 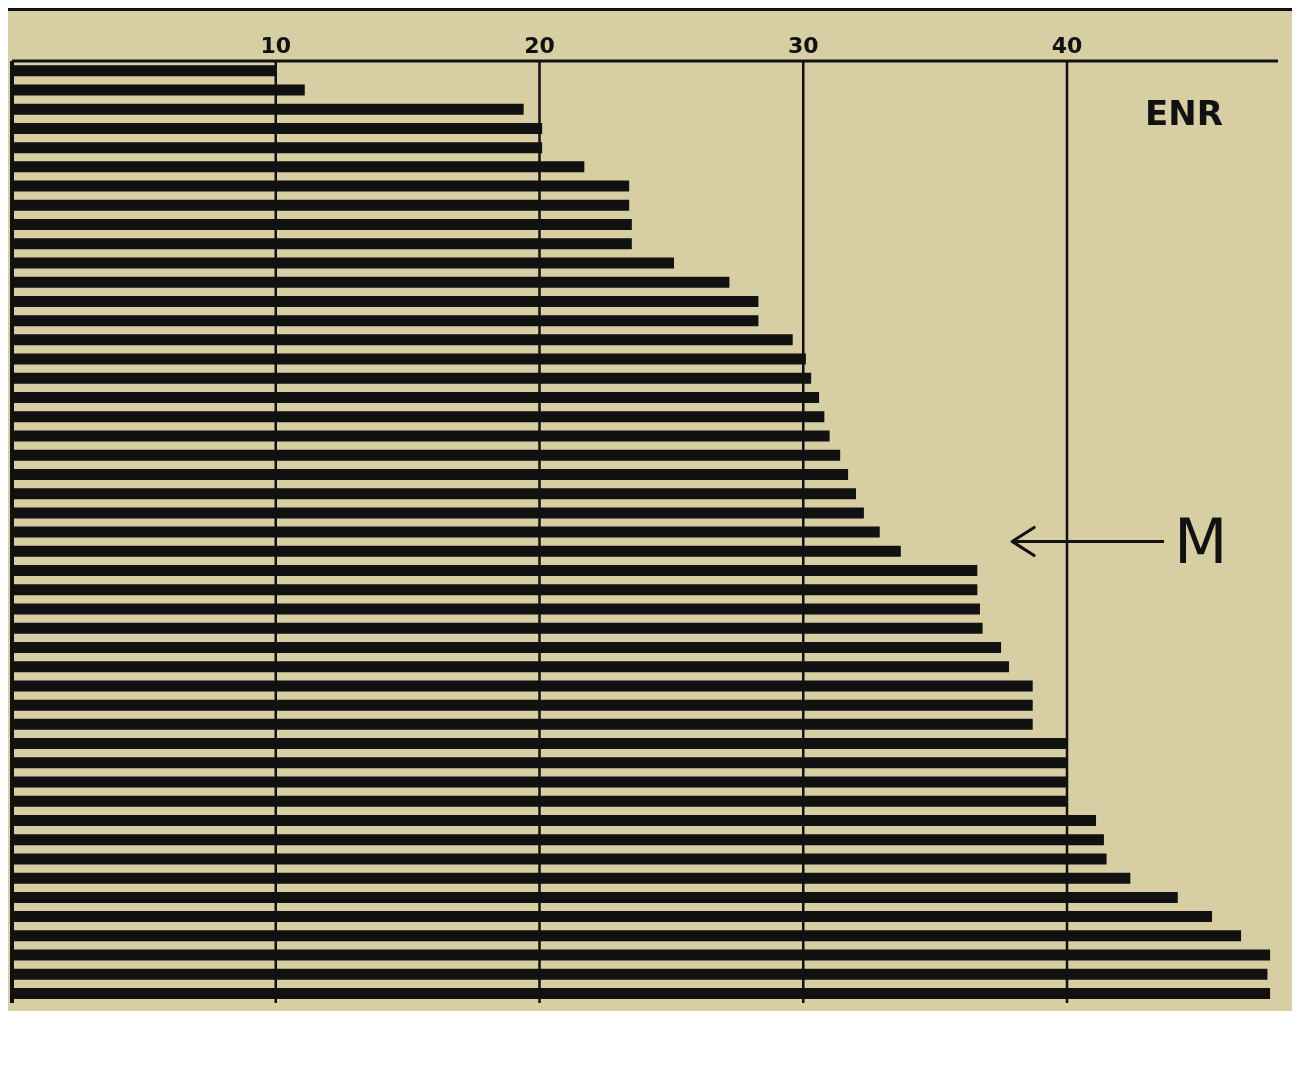 I want to click on x-tick-label: 40, so click(x=1067, y=45).